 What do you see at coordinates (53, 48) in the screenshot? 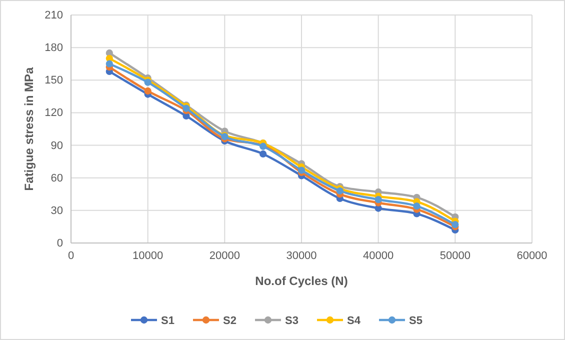
I see `y-tick-label: 180` at bounding box center [53, 48].